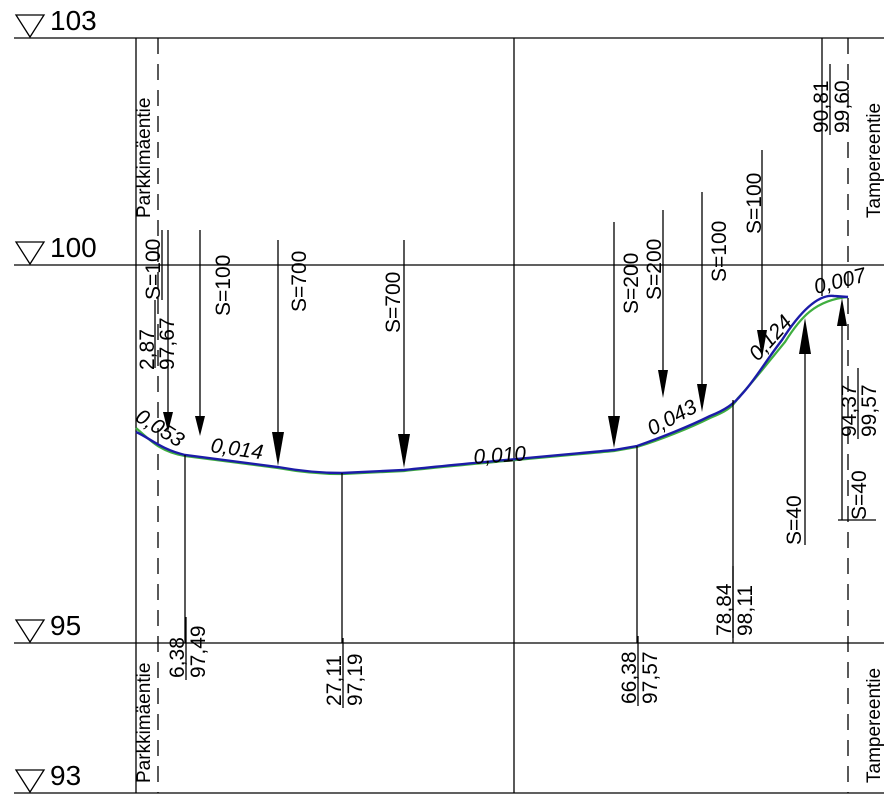  I want to click on elevation-label-100: 100, so click(73, 247).